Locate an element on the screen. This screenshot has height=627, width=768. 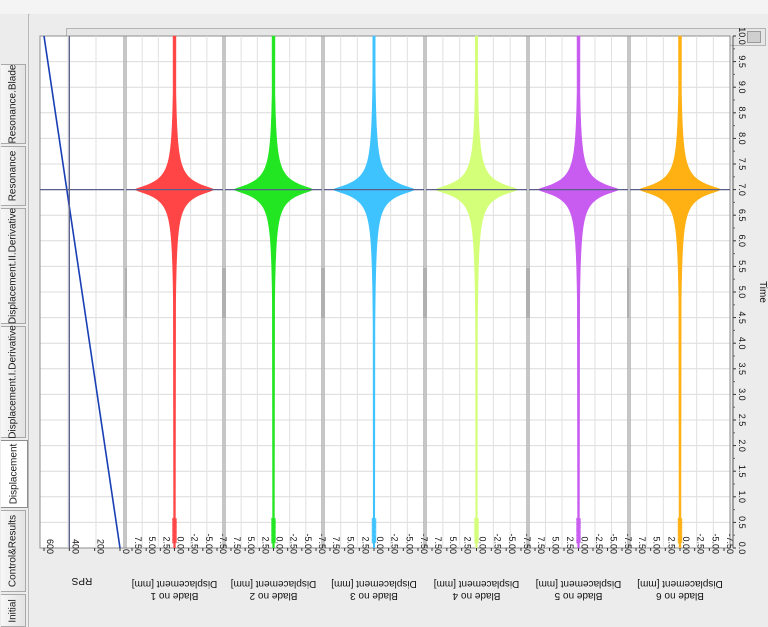
horizontal-scroll-thumb is located at coordinates (754, 37).